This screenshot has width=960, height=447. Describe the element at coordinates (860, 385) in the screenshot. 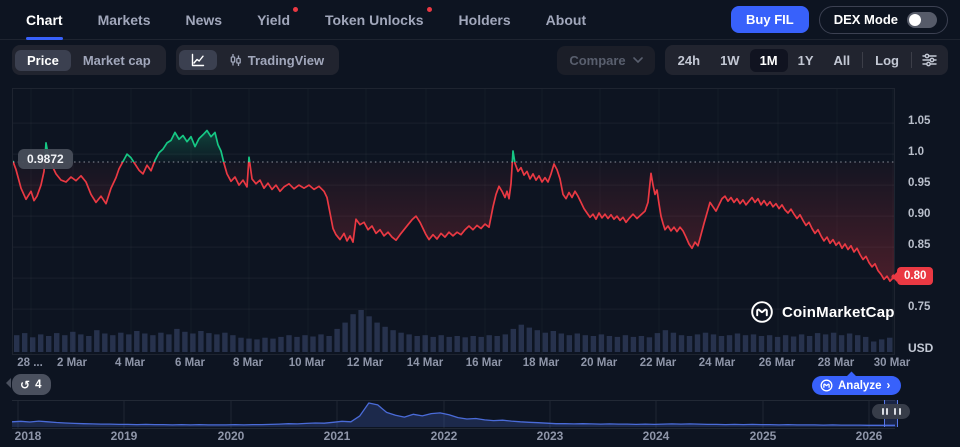

I see `analyze-label: Analyze` at that location.